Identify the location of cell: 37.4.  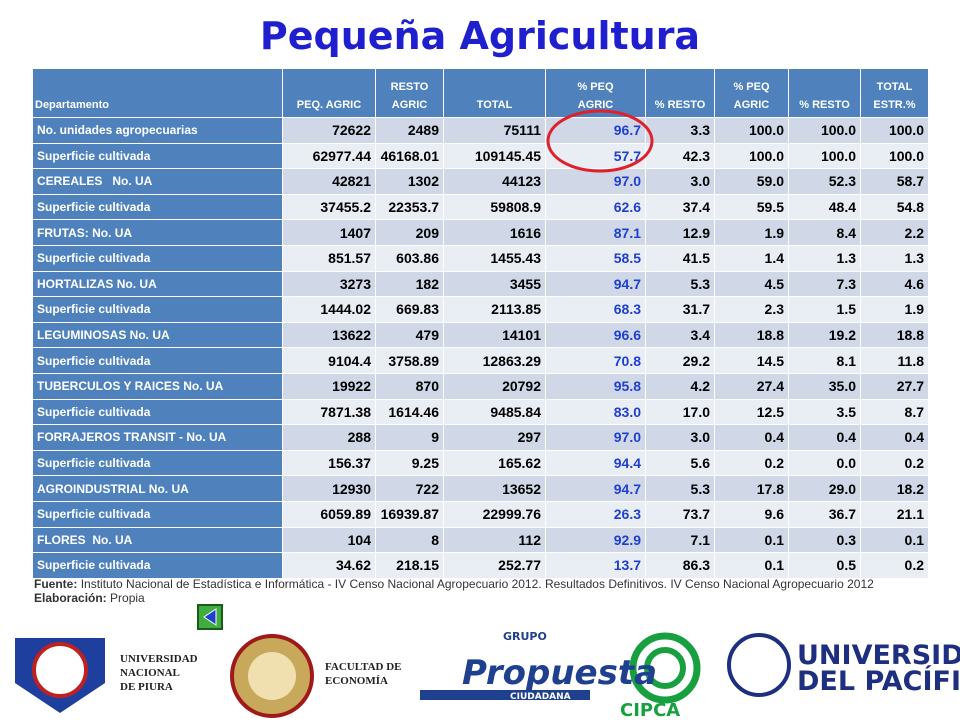
(680, 207).